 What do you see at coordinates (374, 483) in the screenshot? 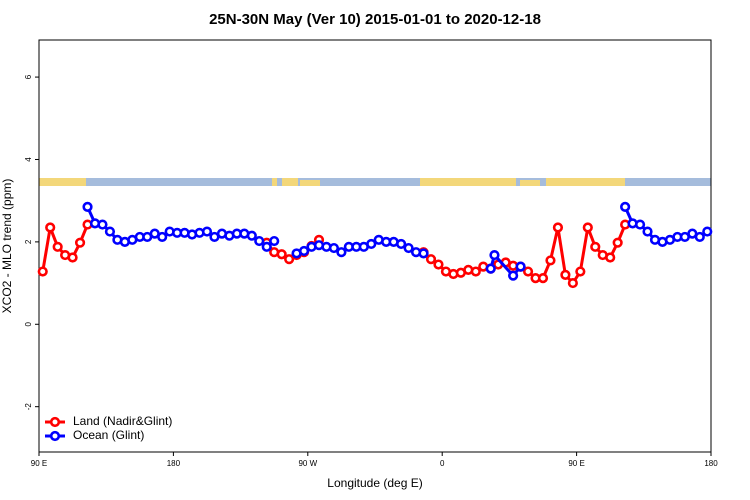
I see `x-axis-label: Longitude (deg E)` at bounding box center [374, 483].